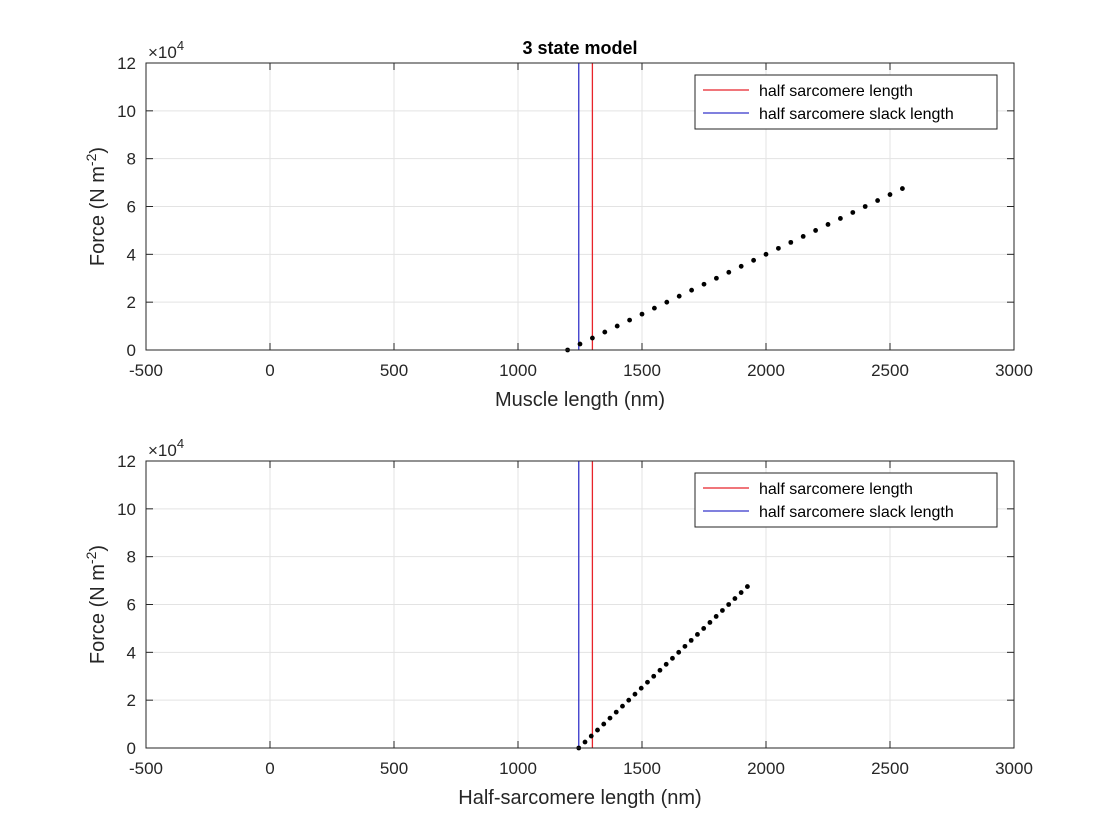 The width and height of the screenshot is (1120, 840). I want to click on chart-title: 3 state model, so click(579, 48).